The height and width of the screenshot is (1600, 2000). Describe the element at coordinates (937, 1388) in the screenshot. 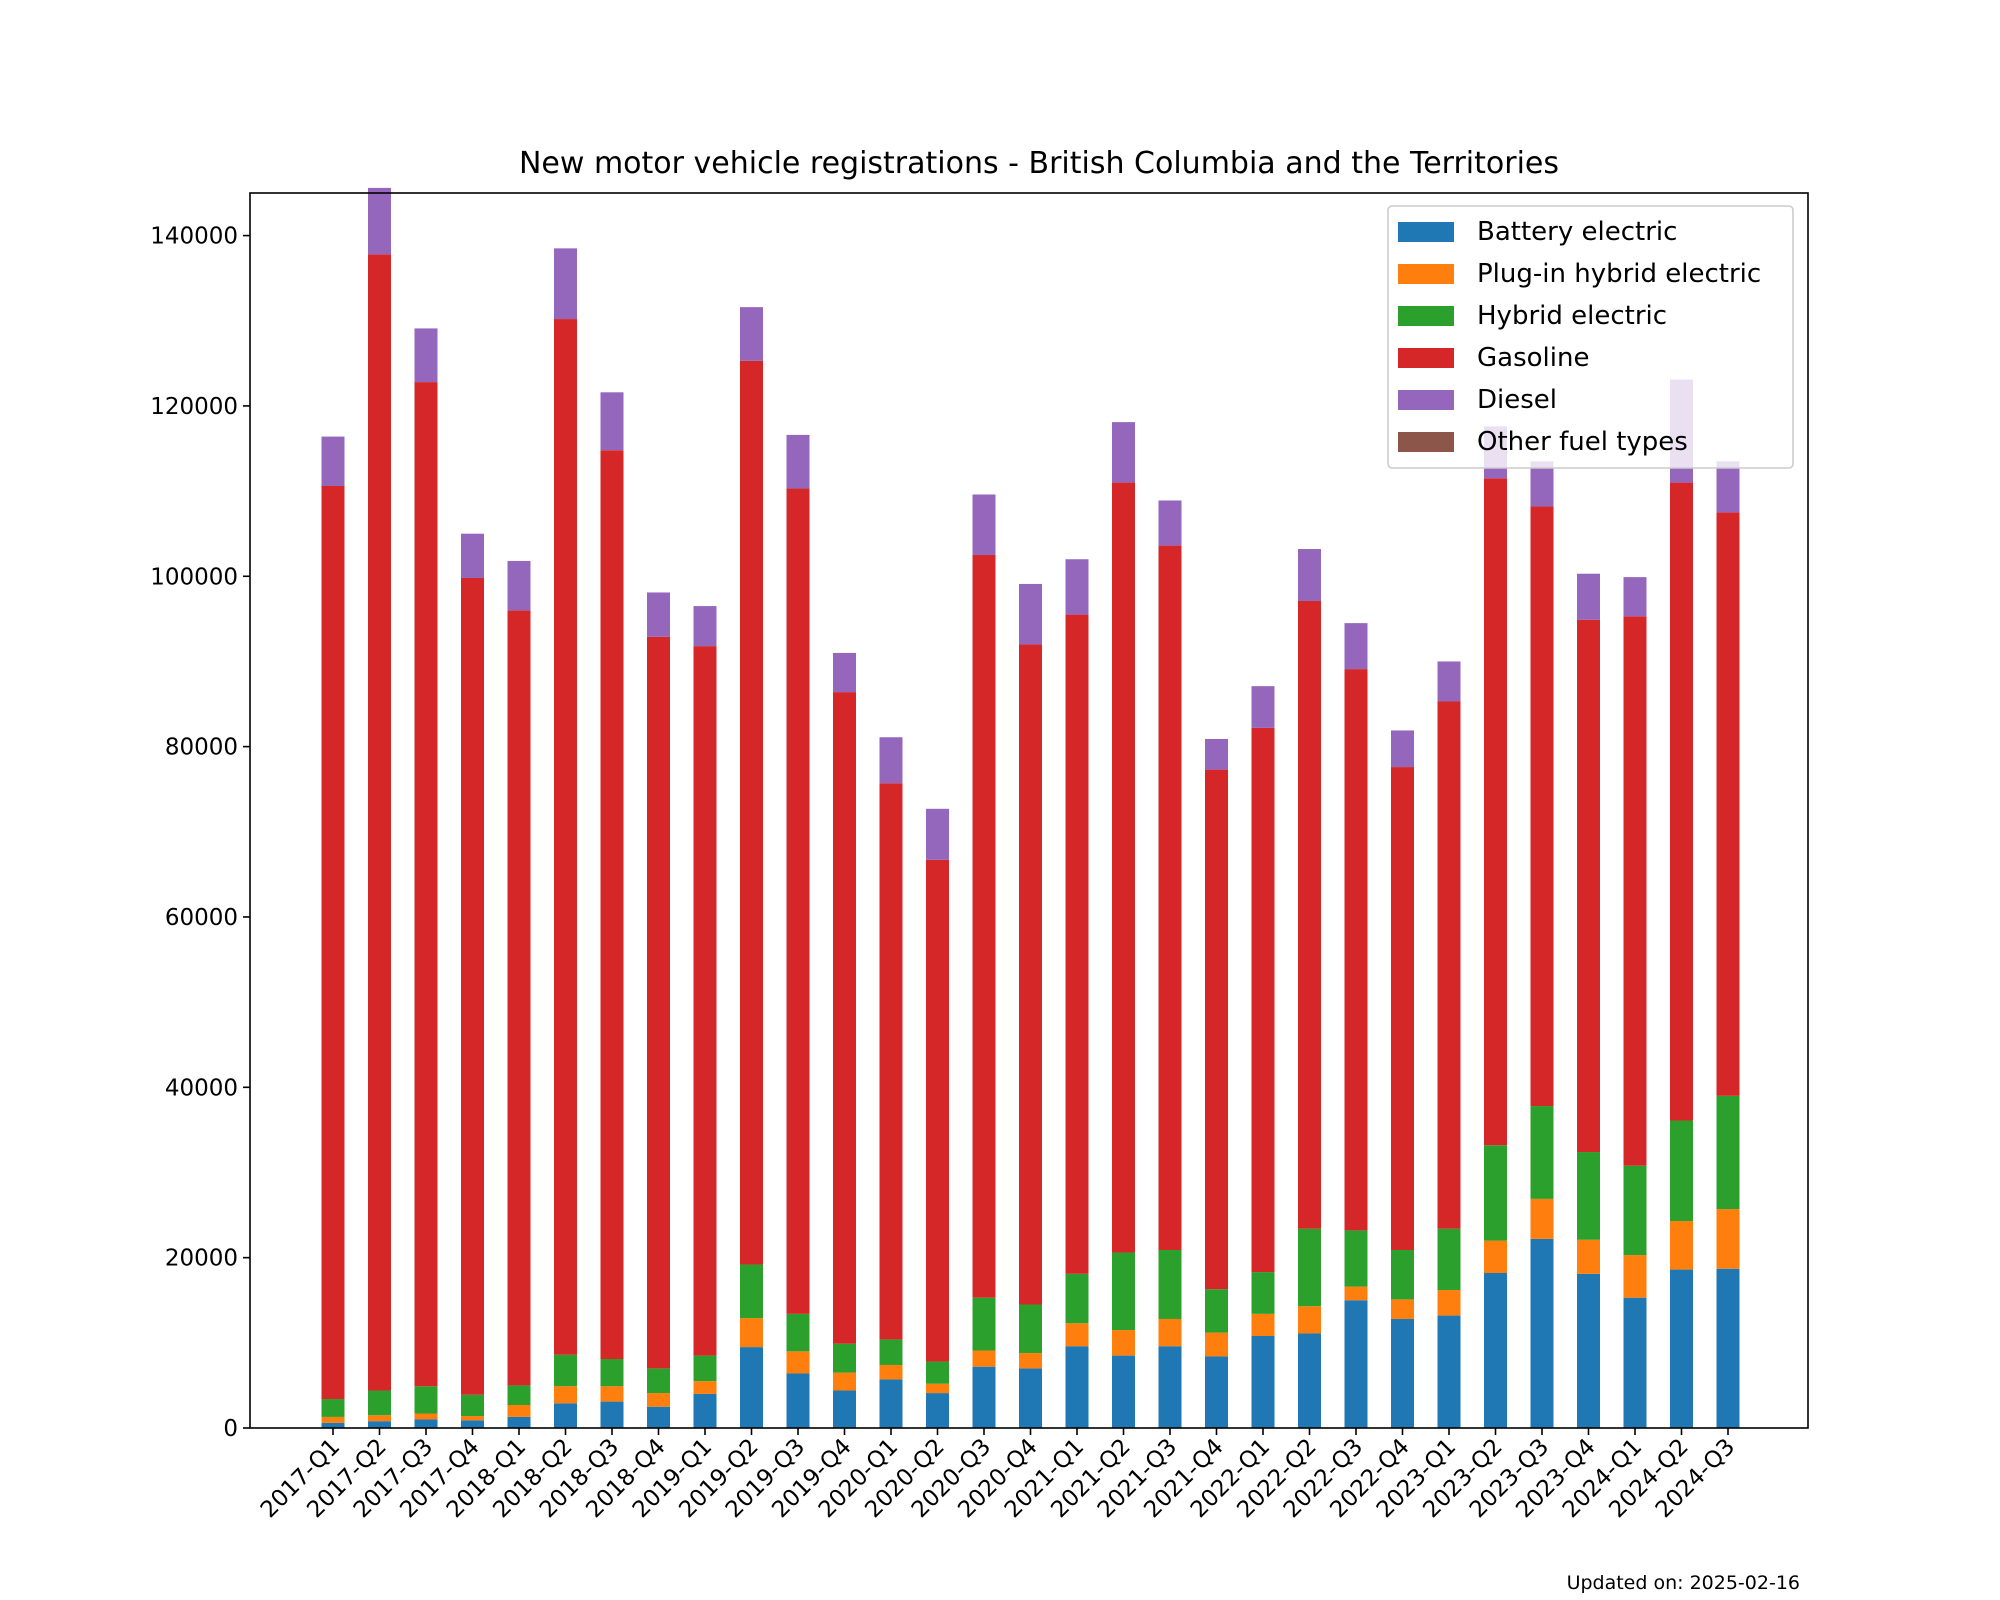

I see `bar-segment-2020-Q2-plug-in-hybrid-electric` at that location.